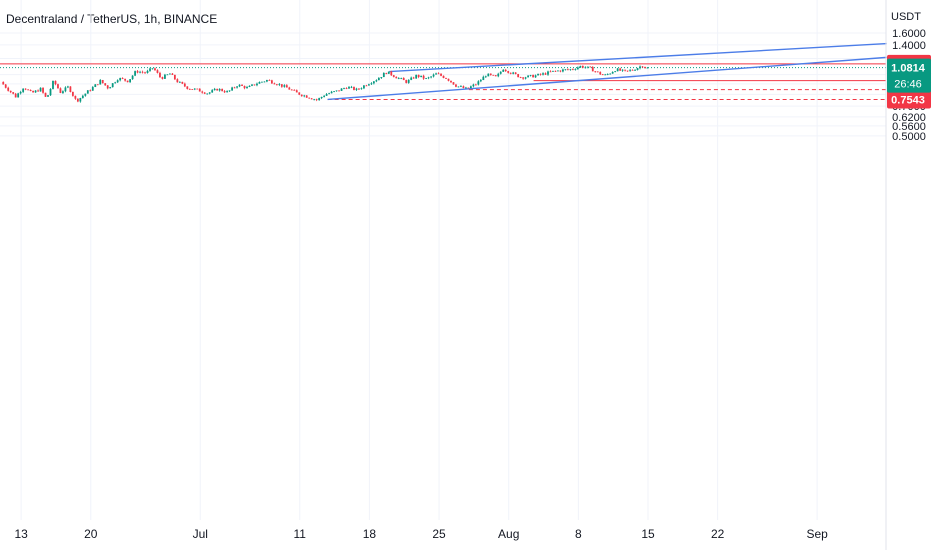 This screenshot has height=550, width=932. I want to click on time-axis: 13 20 Jul 11 18 25 Aug 8 15 22 Sep, so click(421, 534).